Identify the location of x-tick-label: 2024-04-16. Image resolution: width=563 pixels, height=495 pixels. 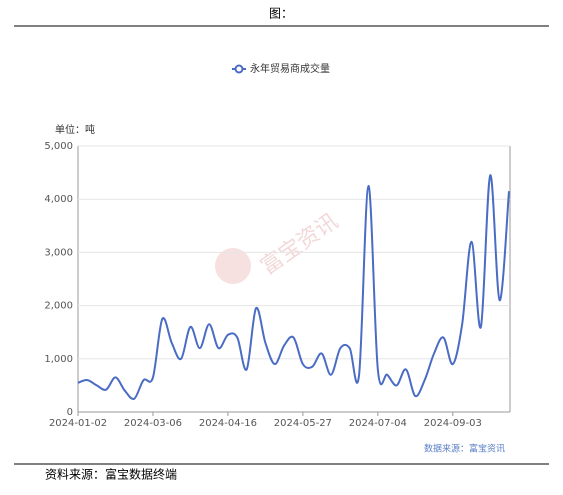
(228, 423).